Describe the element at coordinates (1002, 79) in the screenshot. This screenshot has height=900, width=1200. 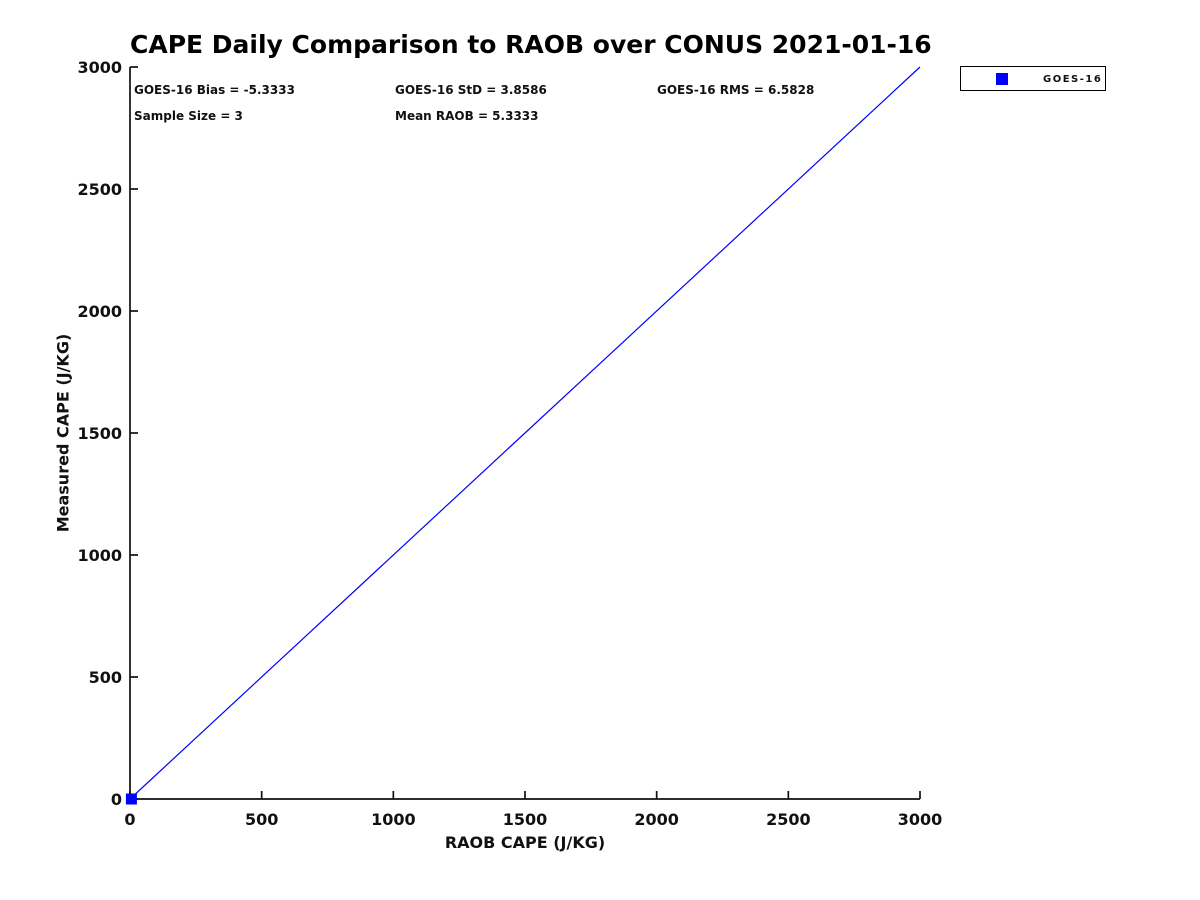
I see `legend-marker-square-icon` at that location.